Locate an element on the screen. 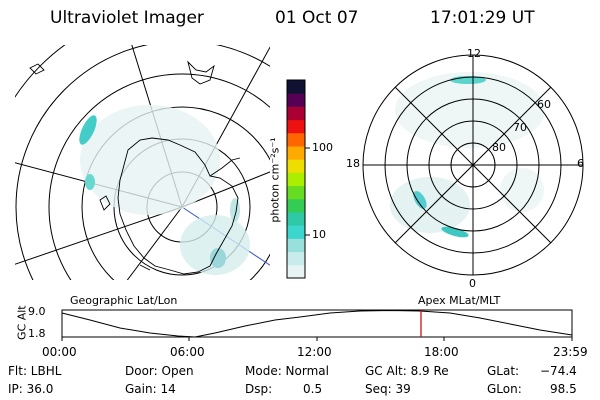 This screenshot has height=400, width=600. colorbar-scale is located at coordinates (296, 179).